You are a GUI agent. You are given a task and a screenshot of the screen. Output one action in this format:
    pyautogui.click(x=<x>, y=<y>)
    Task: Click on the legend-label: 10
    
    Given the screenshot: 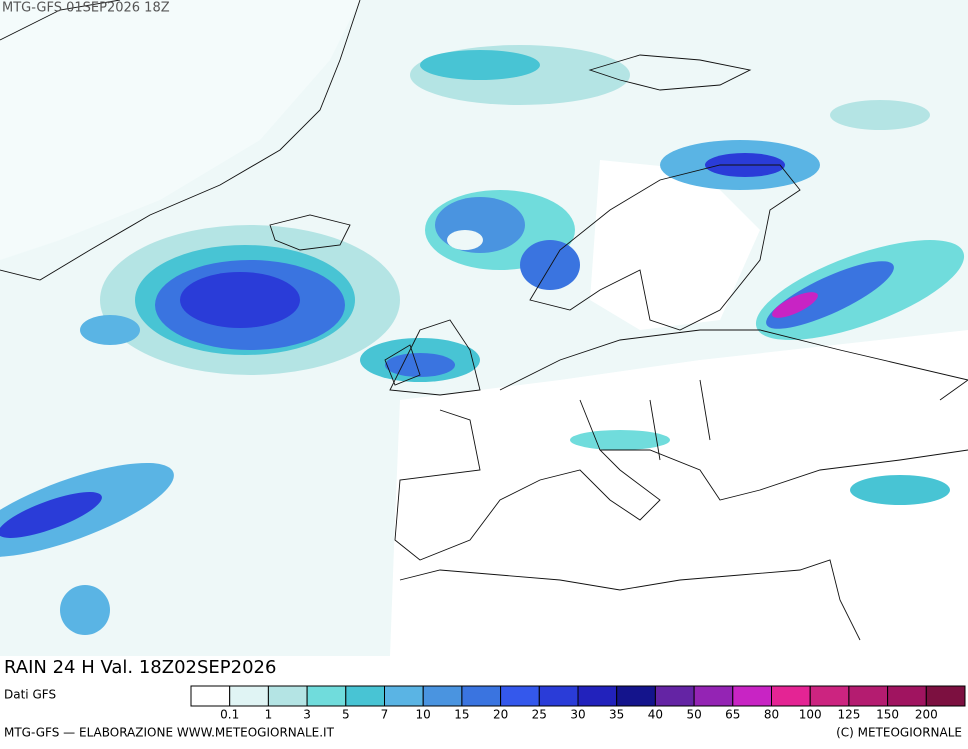 What is the action you would take?
    pyautogui.click(x=423, y=715)
    